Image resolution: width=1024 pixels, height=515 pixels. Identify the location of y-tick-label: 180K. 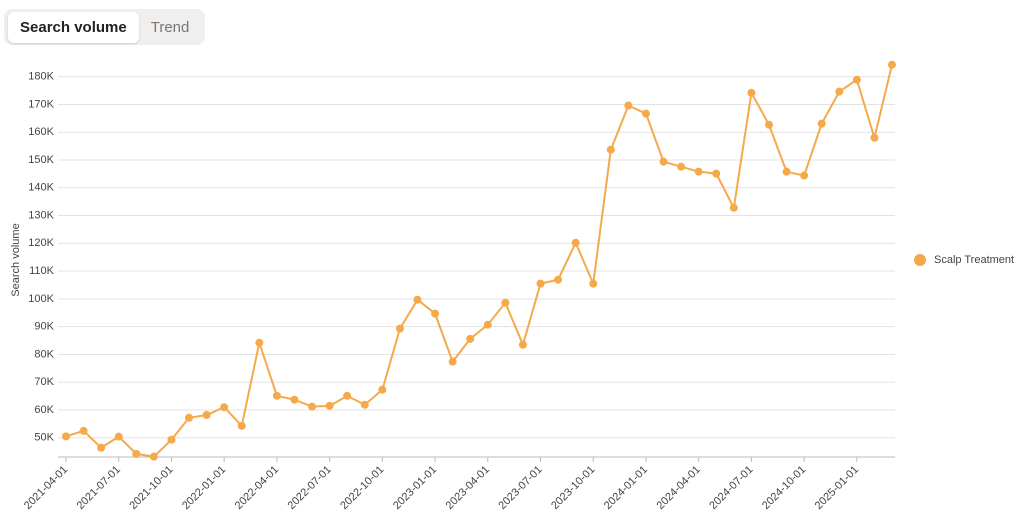
(41, 77).